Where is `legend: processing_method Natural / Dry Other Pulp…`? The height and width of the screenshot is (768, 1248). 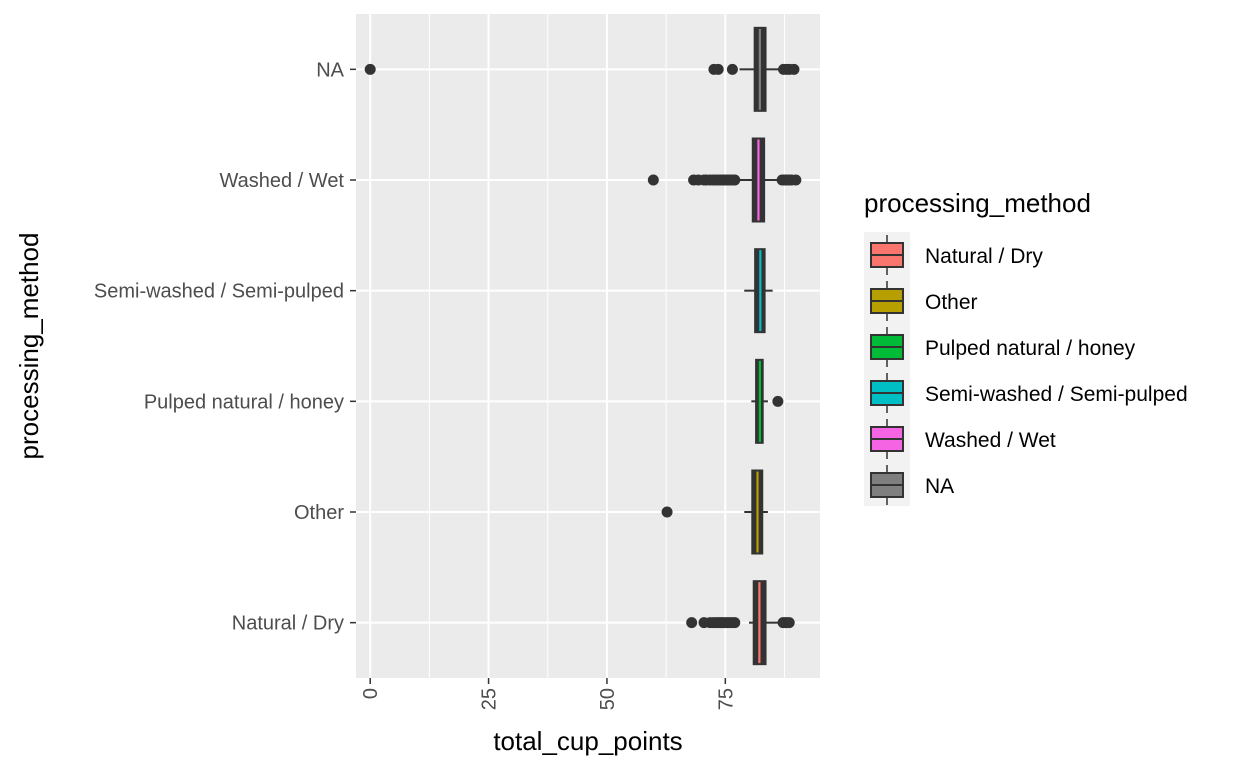
legend: processing_method Natural / Dry Other Pulp… is located at coordinates (1026, 347).